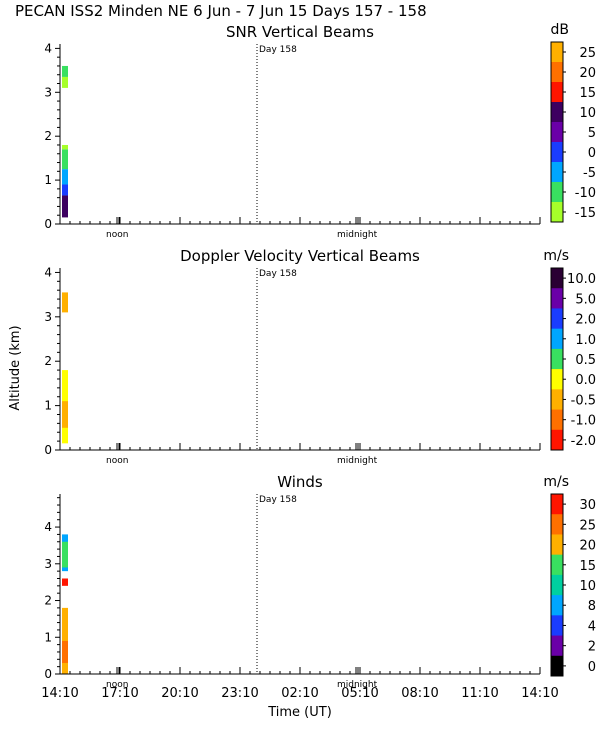 Image resolution: width=600 pixels, height=750 pixels. Describe the element at coordinates (581, 279) in the screenshot. I see `colorbar-label: 10.0` at that location.